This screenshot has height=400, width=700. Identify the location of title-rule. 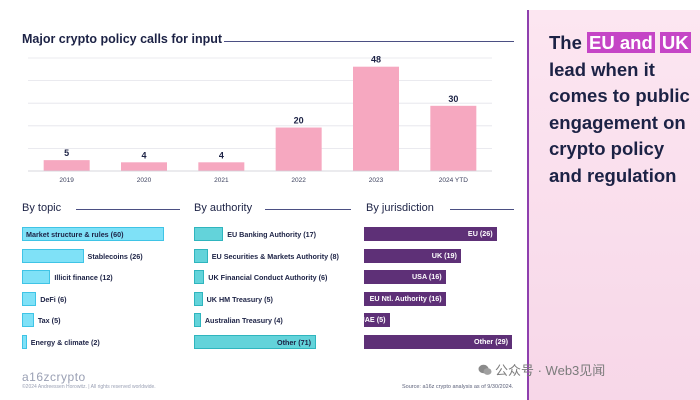
(369, 41).